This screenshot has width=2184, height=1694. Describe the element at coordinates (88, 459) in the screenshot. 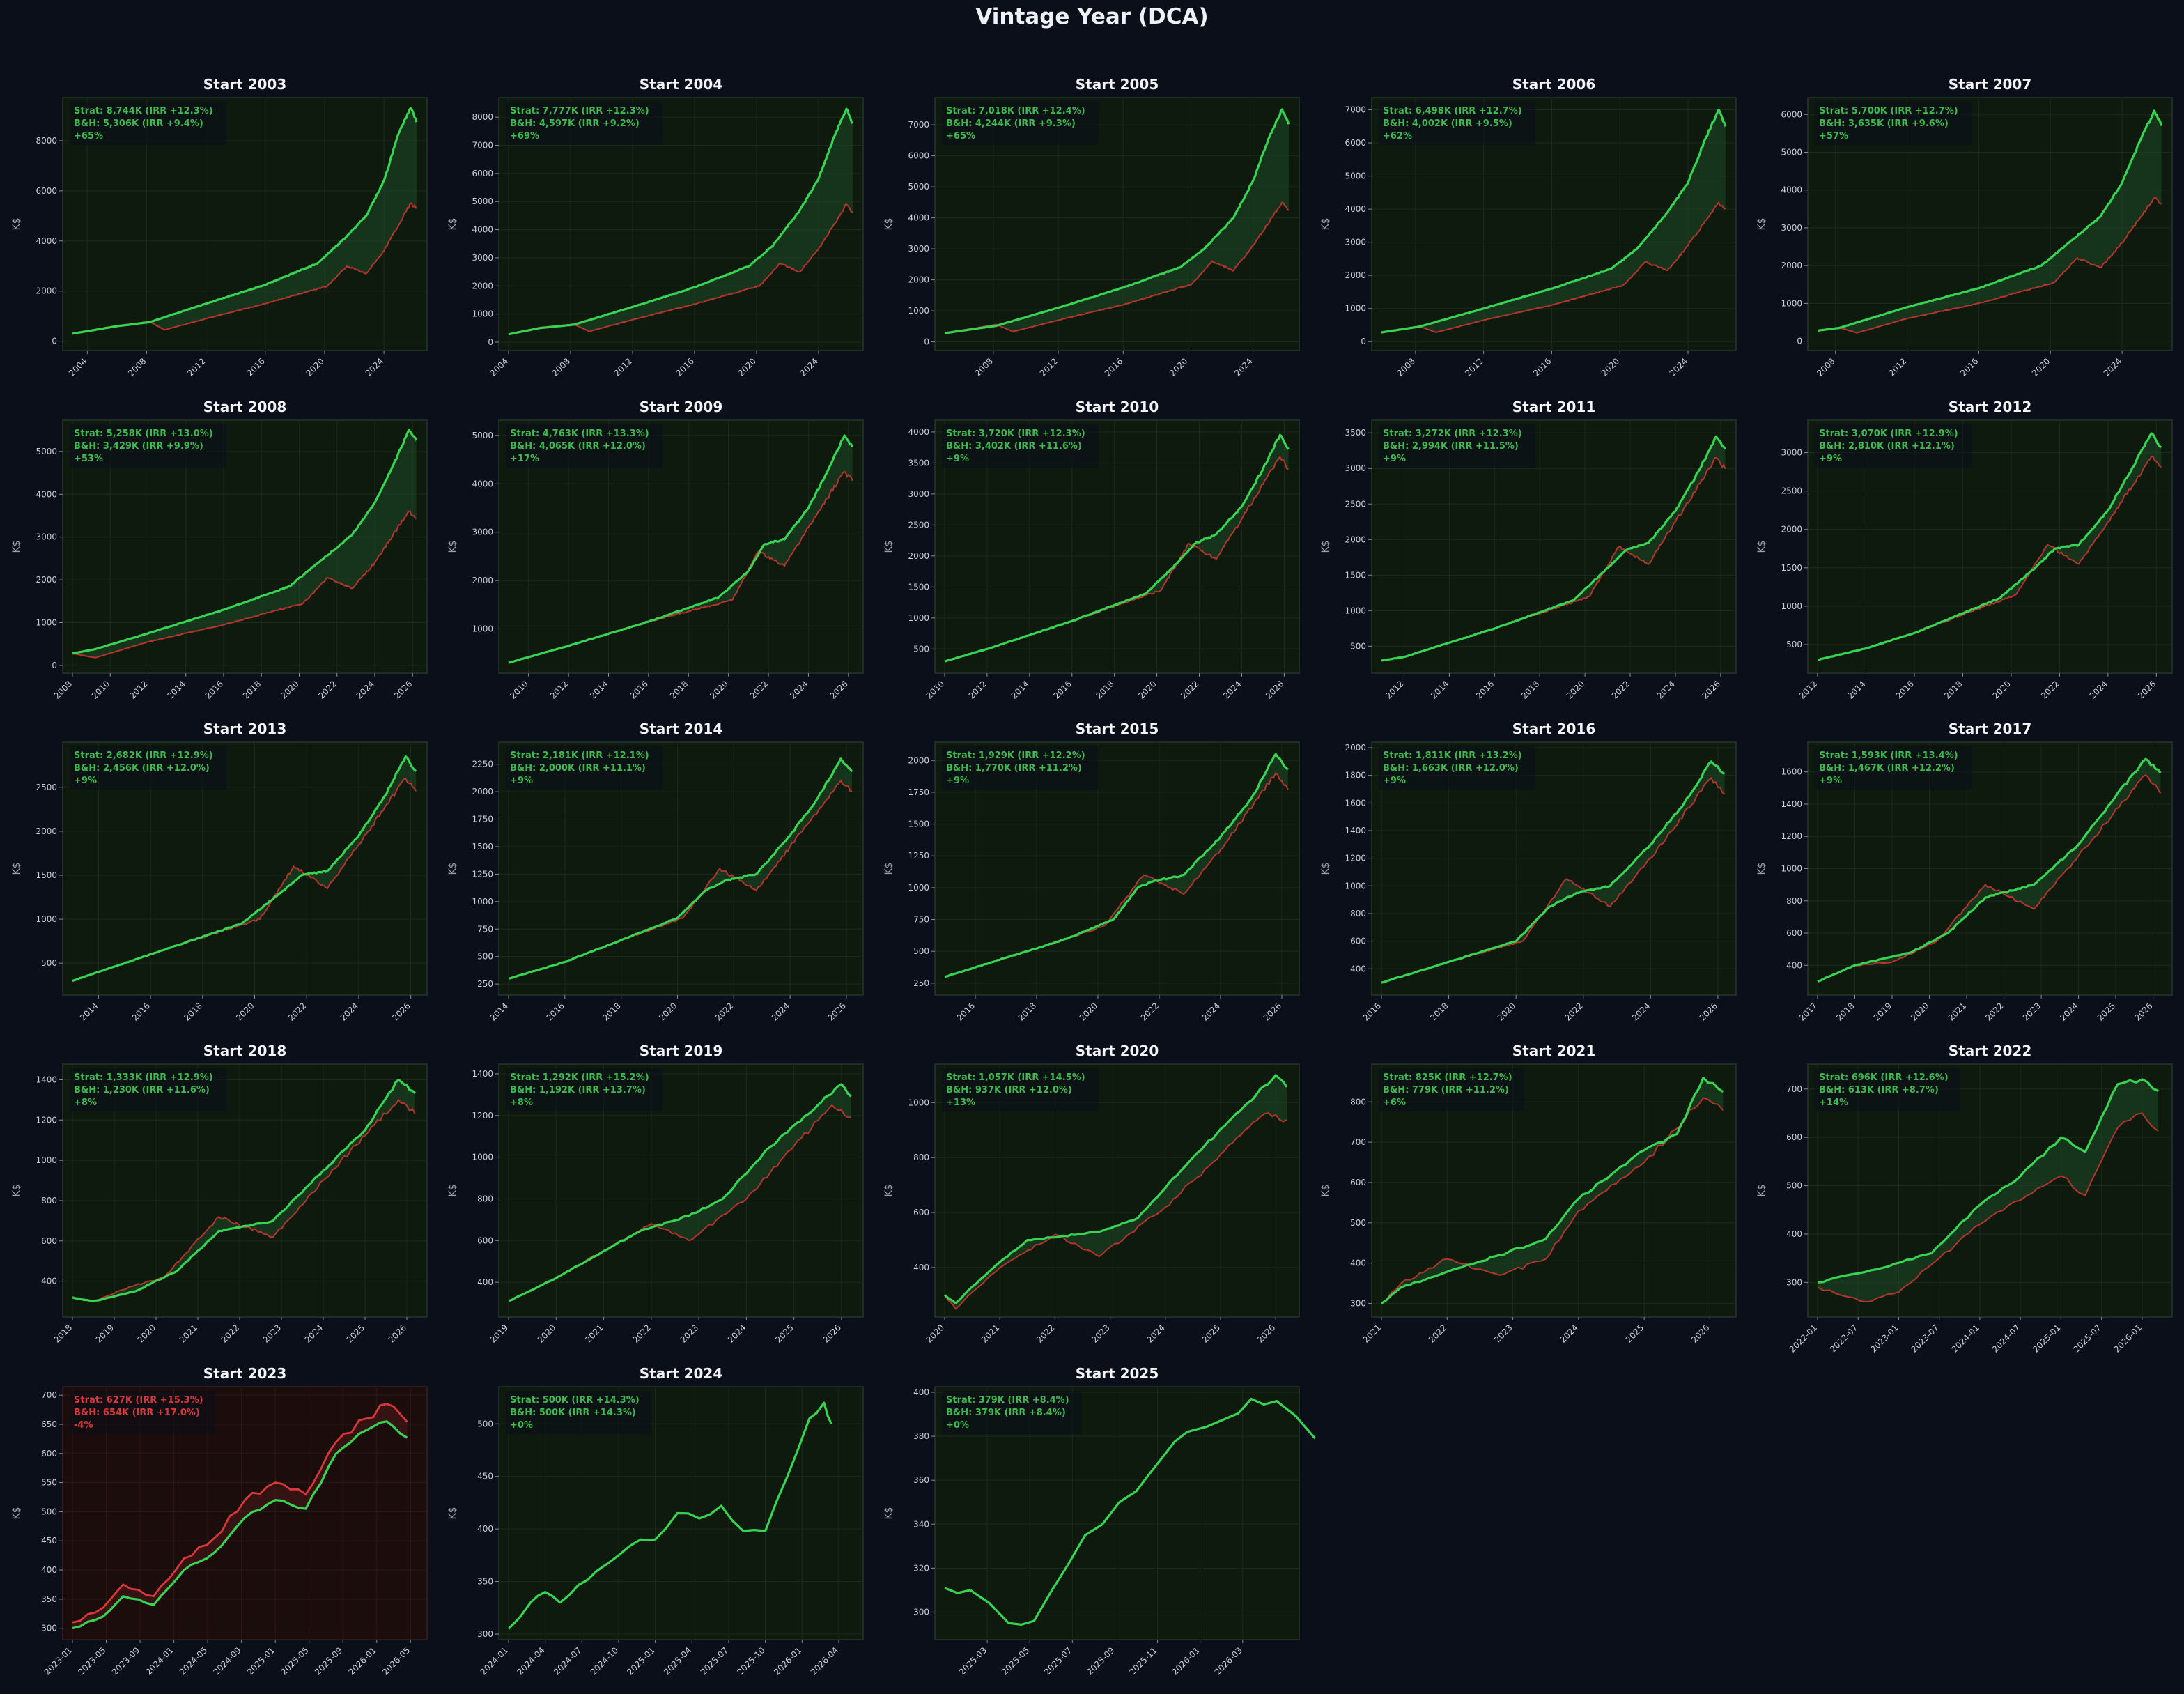

I see `annotation-line: +53%` at that location.